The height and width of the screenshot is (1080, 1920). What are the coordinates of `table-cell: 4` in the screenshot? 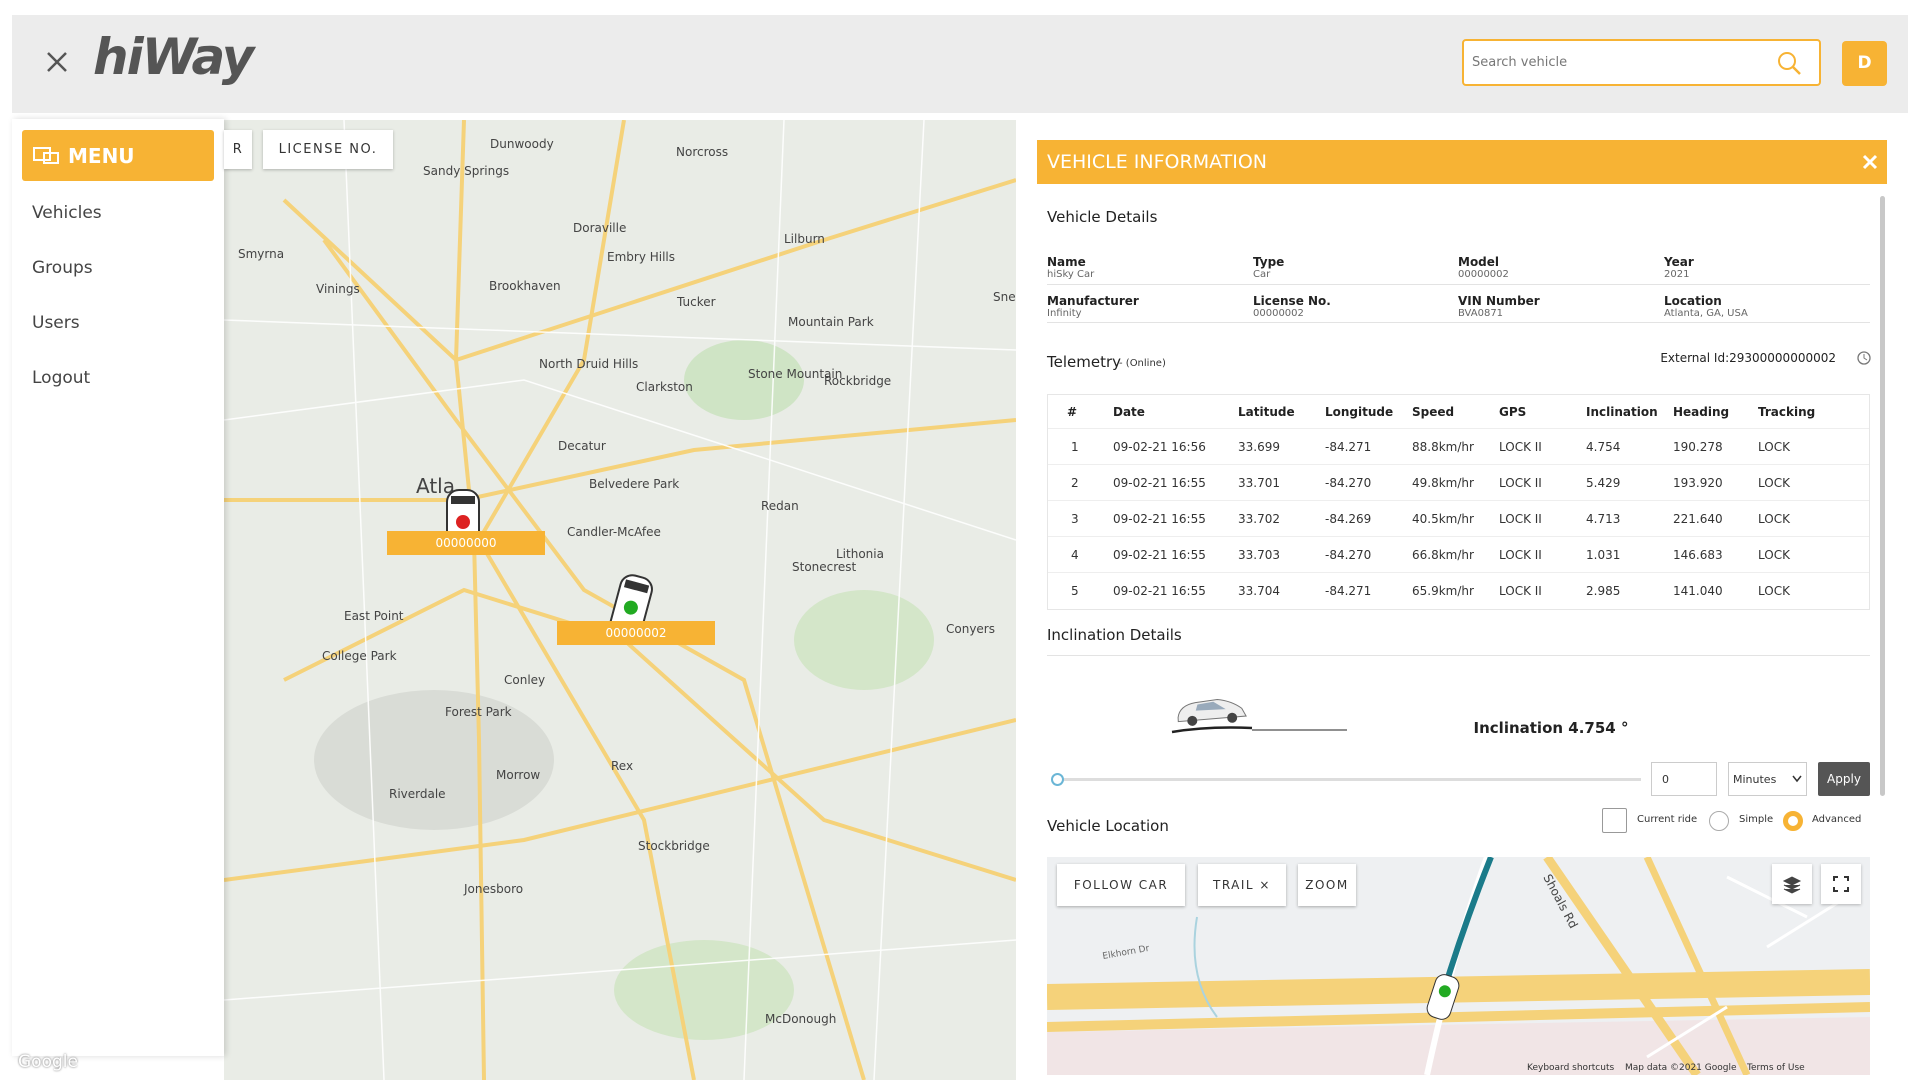 It's located at (1075, 555).